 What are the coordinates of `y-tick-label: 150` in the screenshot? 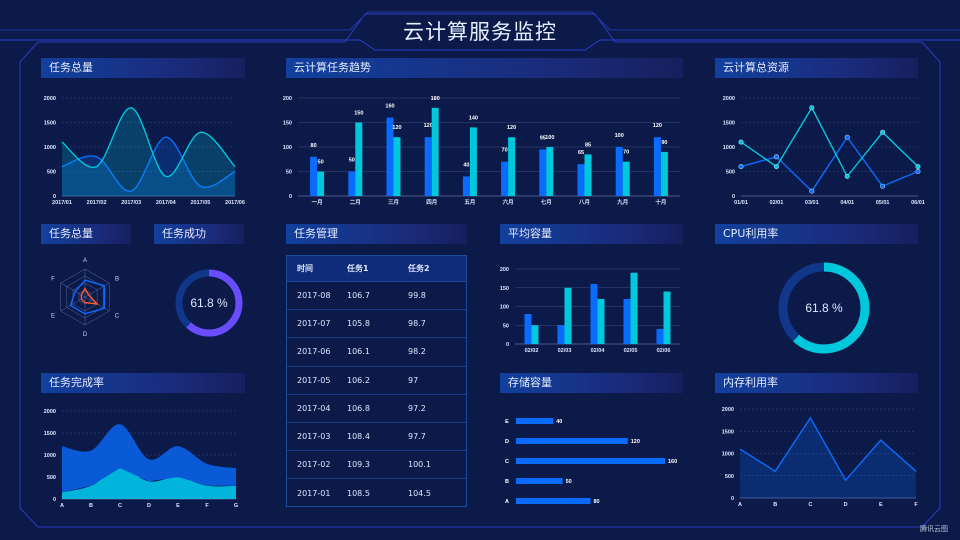 It's located at (287, 124).